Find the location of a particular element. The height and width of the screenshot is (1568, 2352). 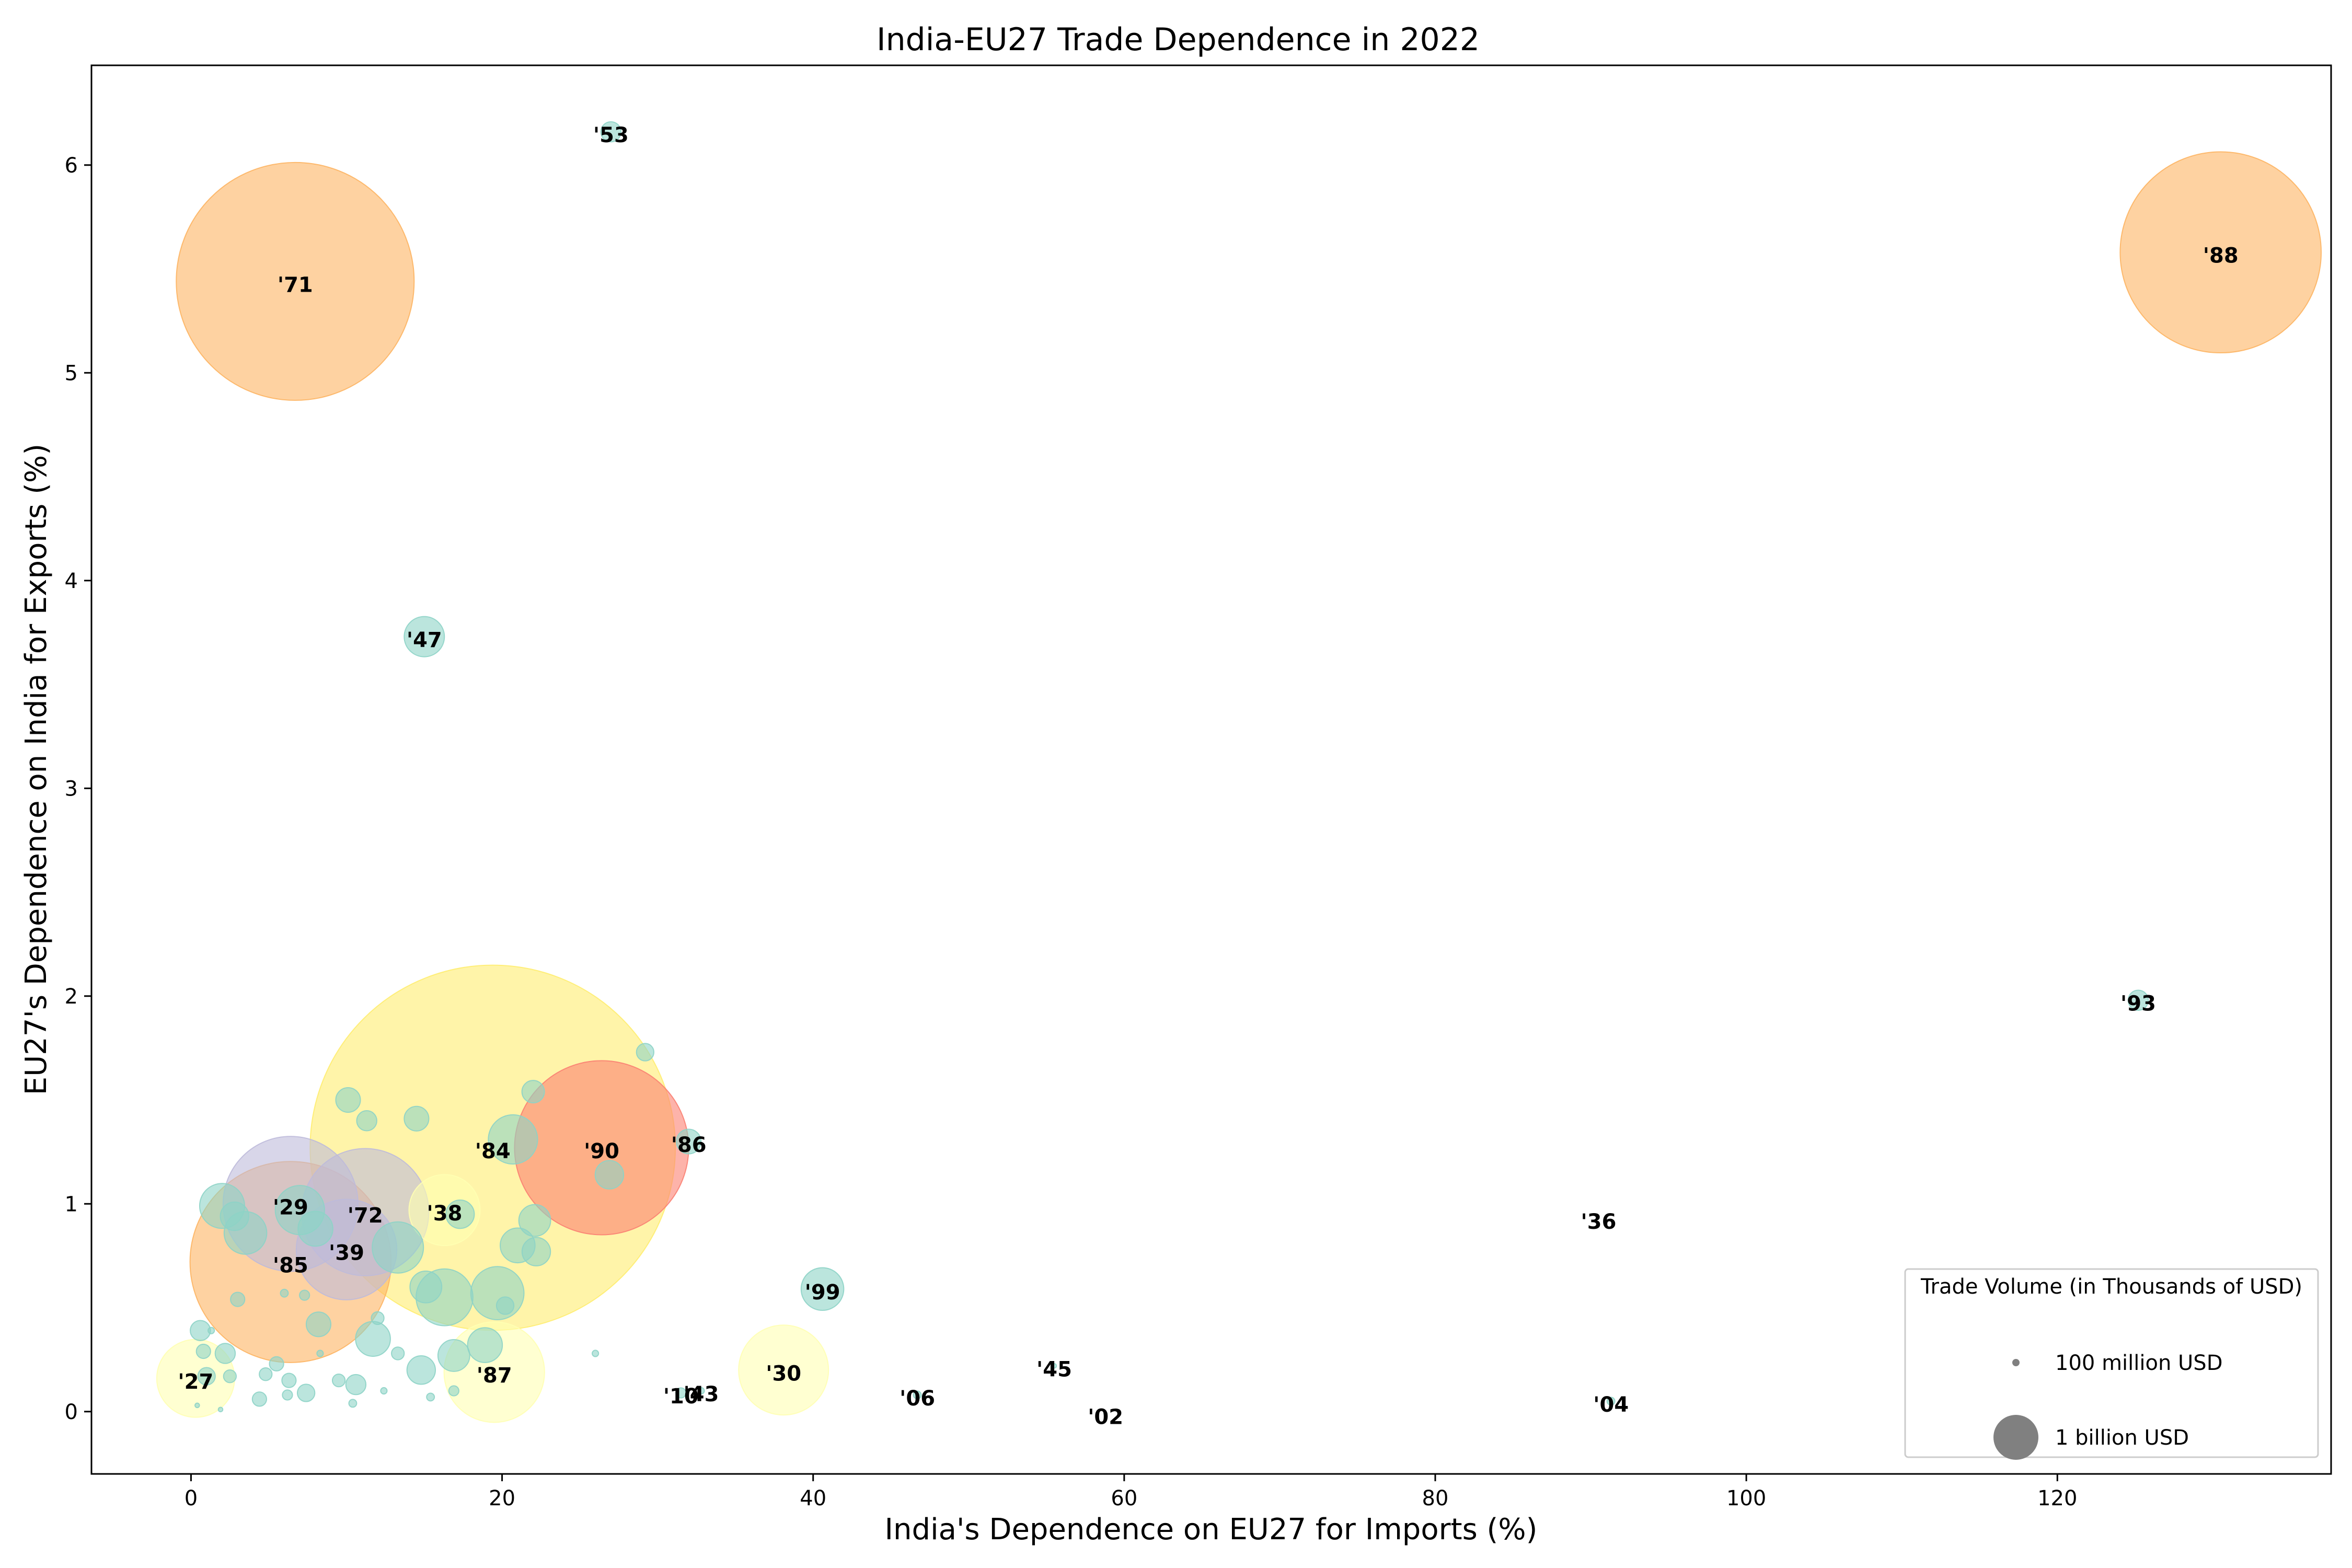

legend-label-small: 100 million USD is located at coordinates (2139, 1363).